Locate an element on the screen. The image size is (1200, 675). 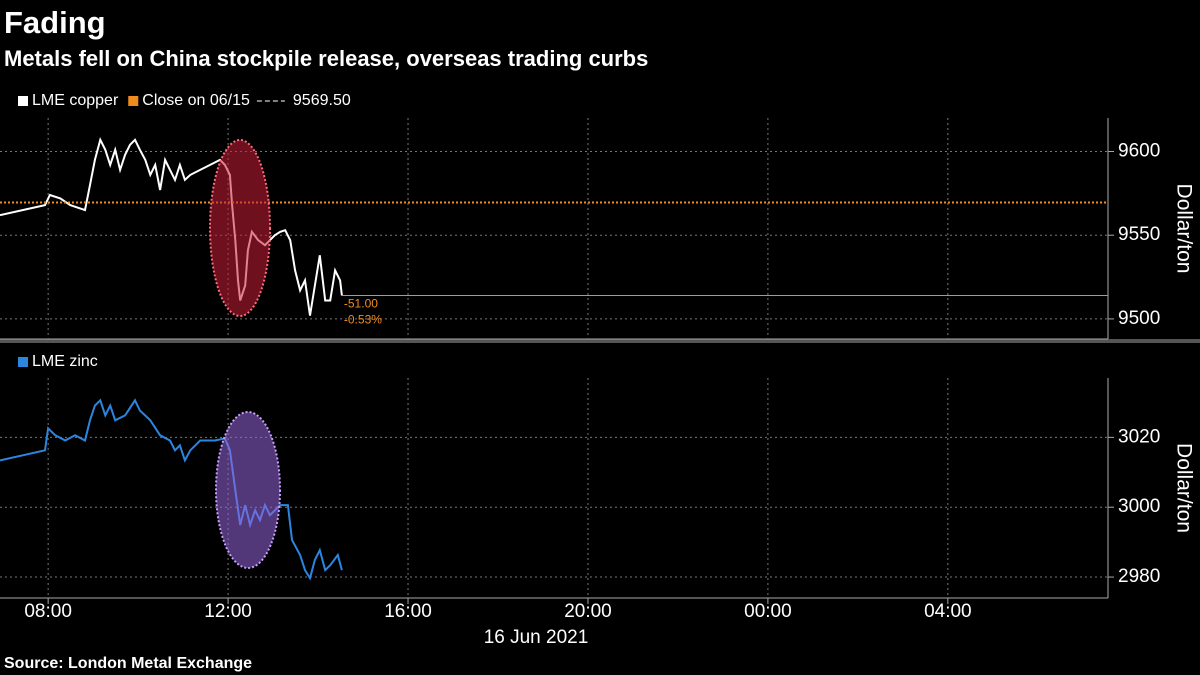
x-date-label: 16 Jun 2021 is located at coordinates (536, 637).